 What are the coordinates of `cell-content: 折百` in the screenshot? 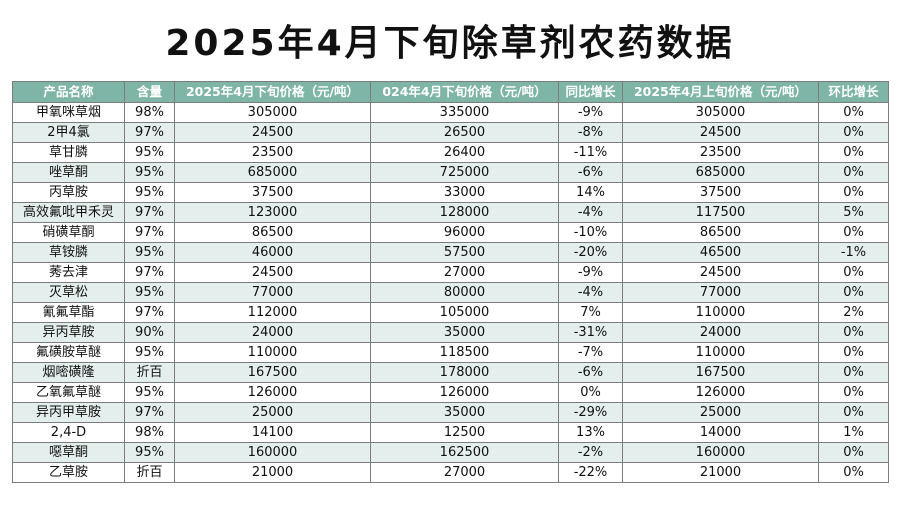 It's located at (149, 372).